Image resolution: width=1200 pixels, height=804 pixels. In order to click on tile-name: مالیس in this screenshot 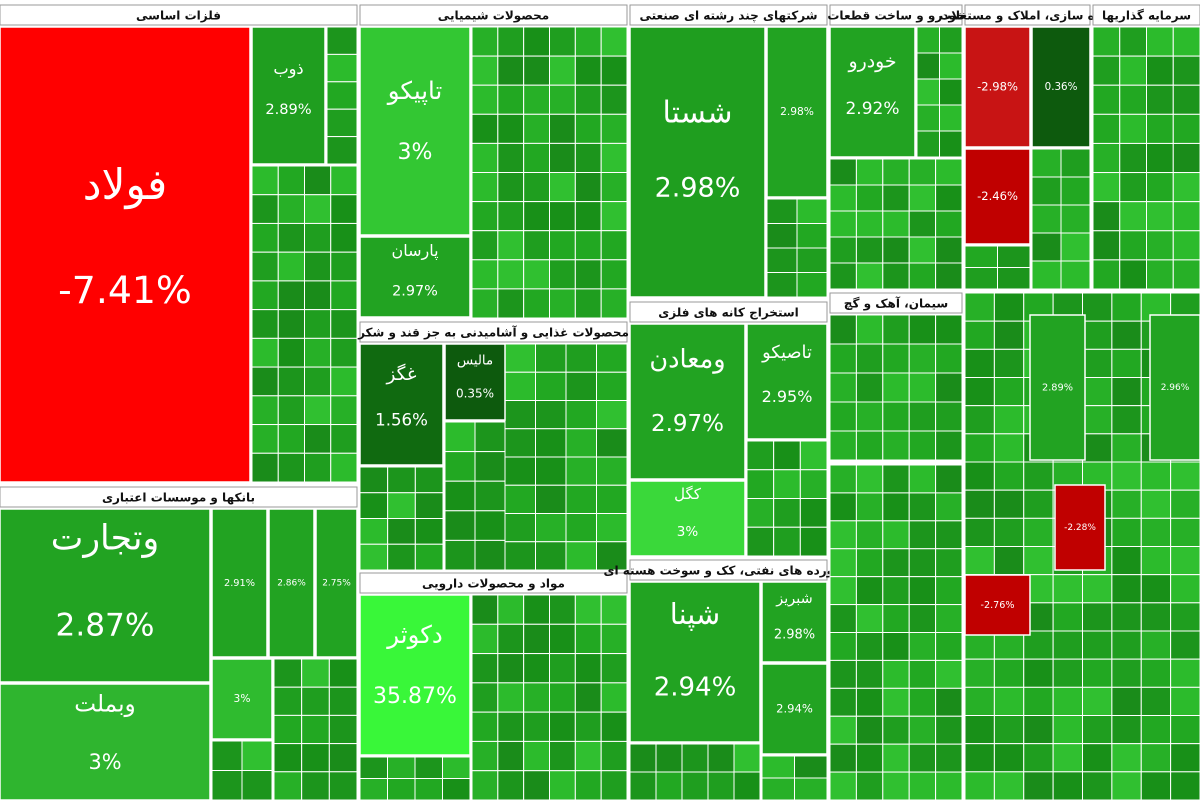, I will do `click(475, 361)`.